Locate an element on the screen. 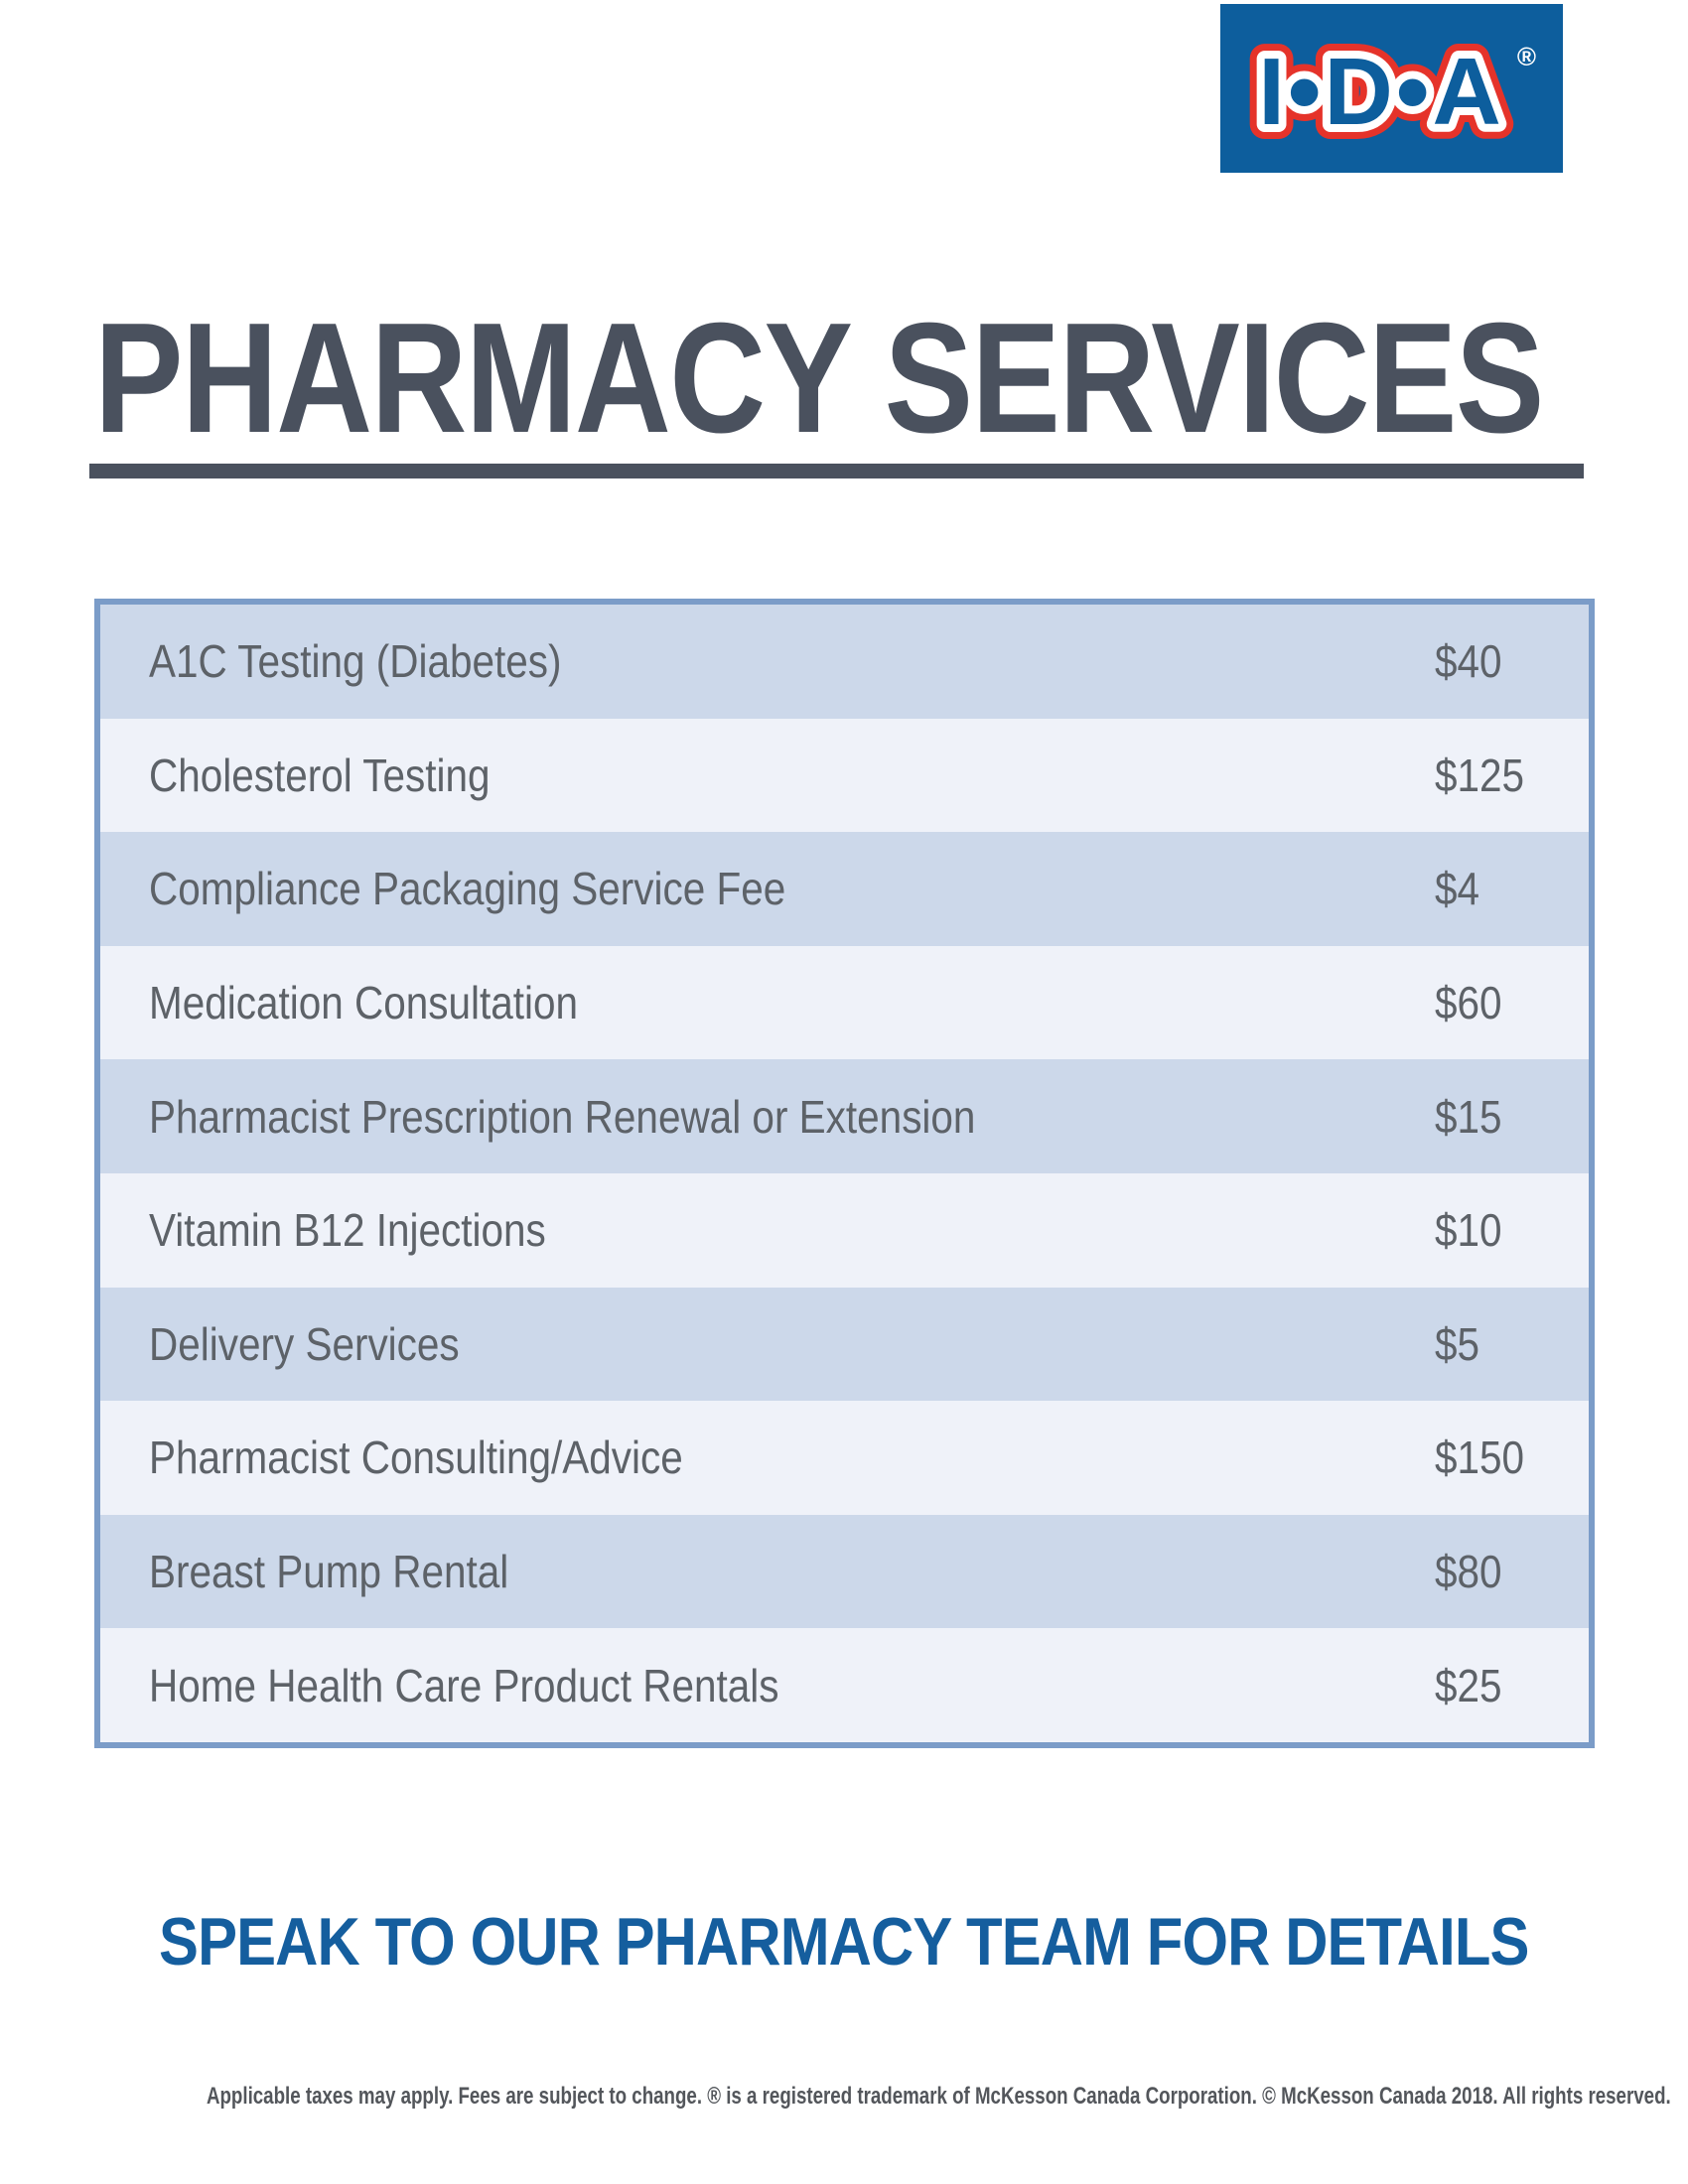 The width and height of the screenshot is (1688, 2184). service-price: $40 is located at coordinates (1468, 661).